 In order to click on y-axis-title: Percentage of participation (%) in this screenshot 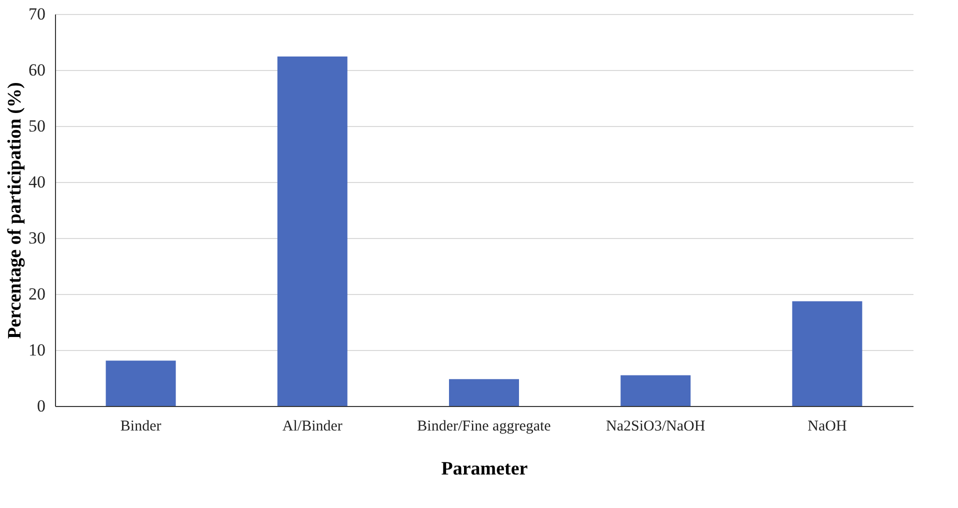, I will do `click(15, 210)`.